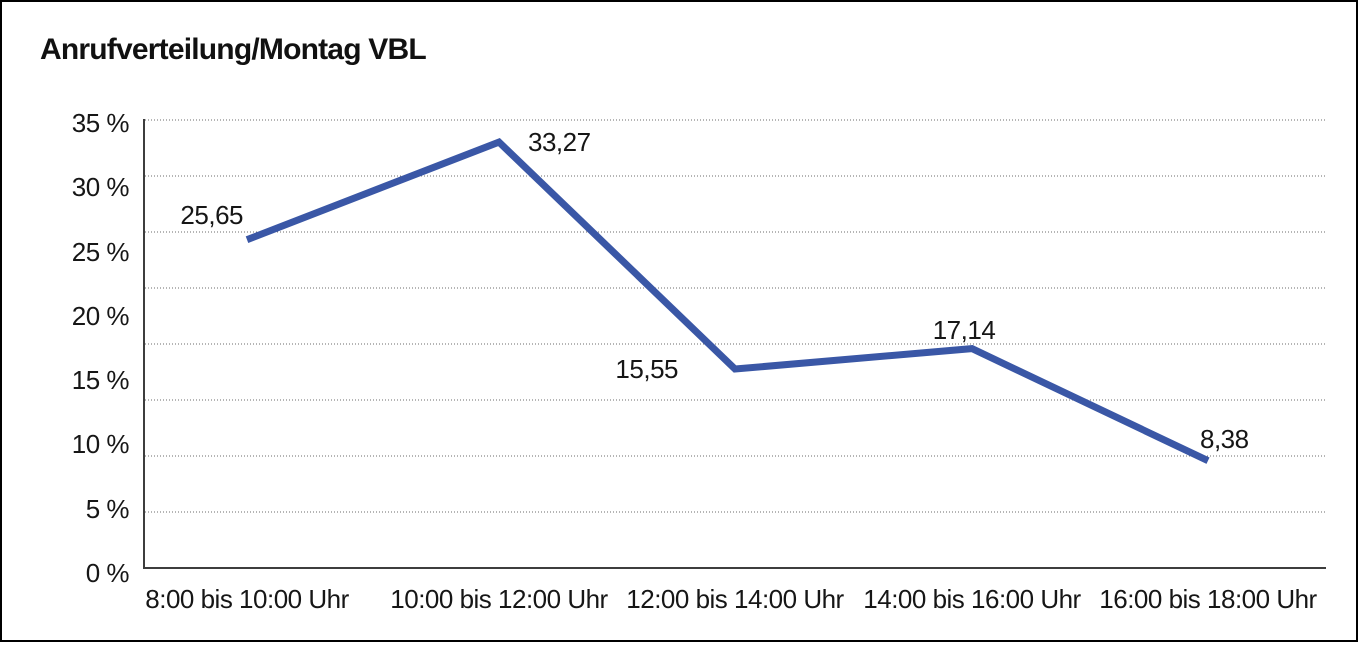 The width and height of the screenshot is (1363, 648). What do you see at coordinates (1224, 439) in the screenshot?
I see `data-point-label: 8,38` at bounding box center [1224, 439].